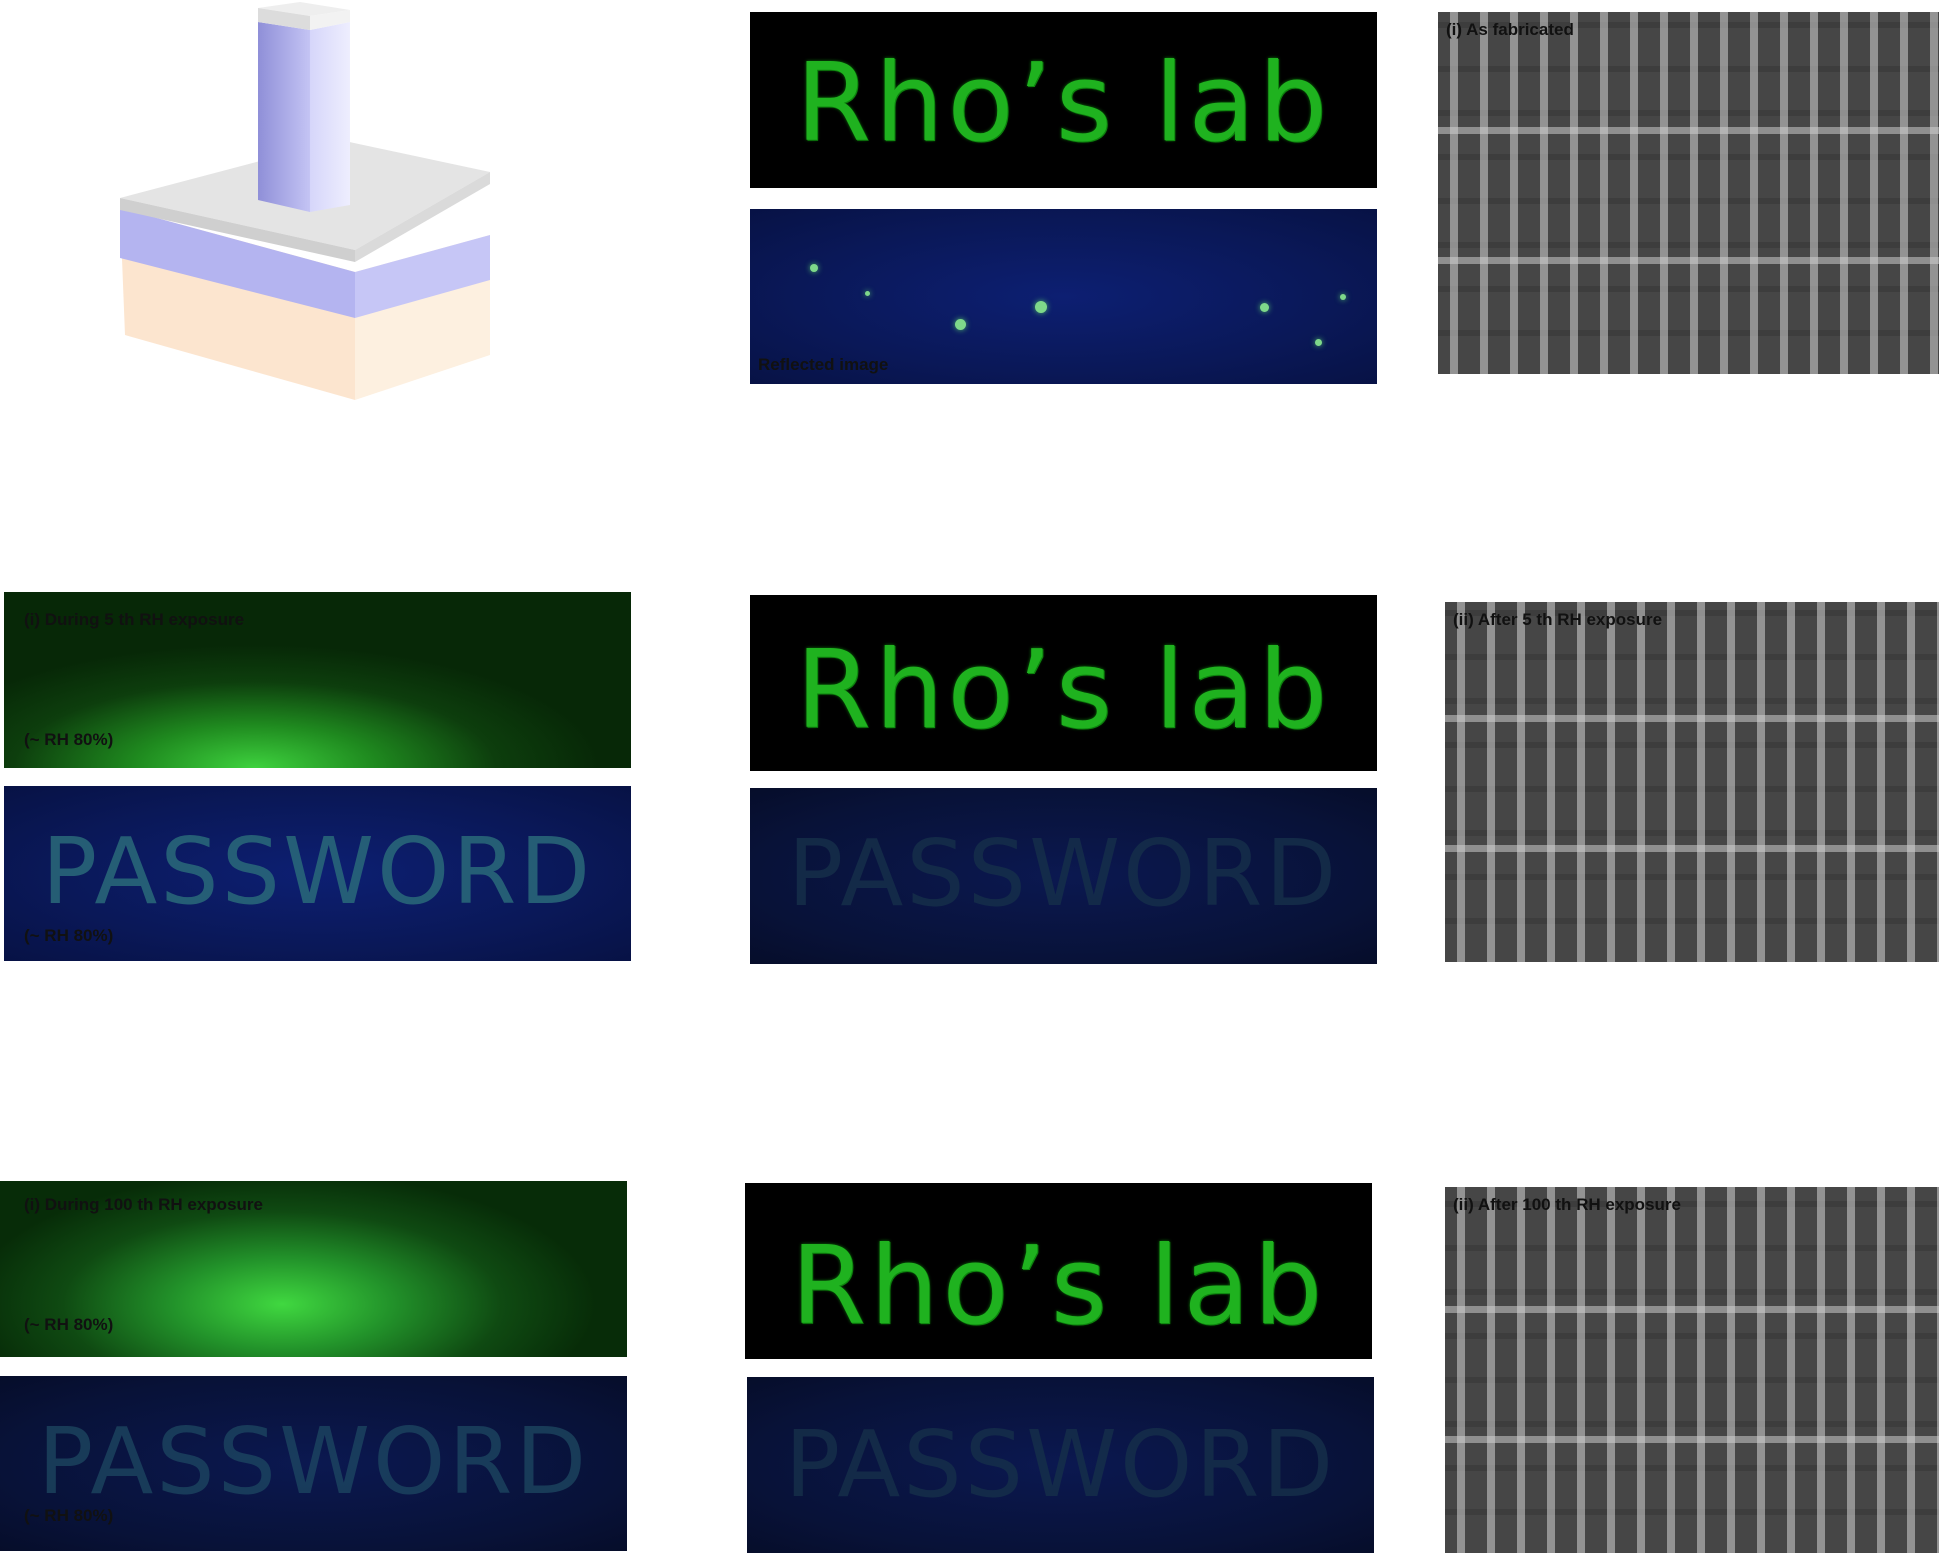  What do you see at coordinates (1063, 296) in the screenshot?
I see `reflected-image-panel: Reflected image` at bounding box center [1063, 296].